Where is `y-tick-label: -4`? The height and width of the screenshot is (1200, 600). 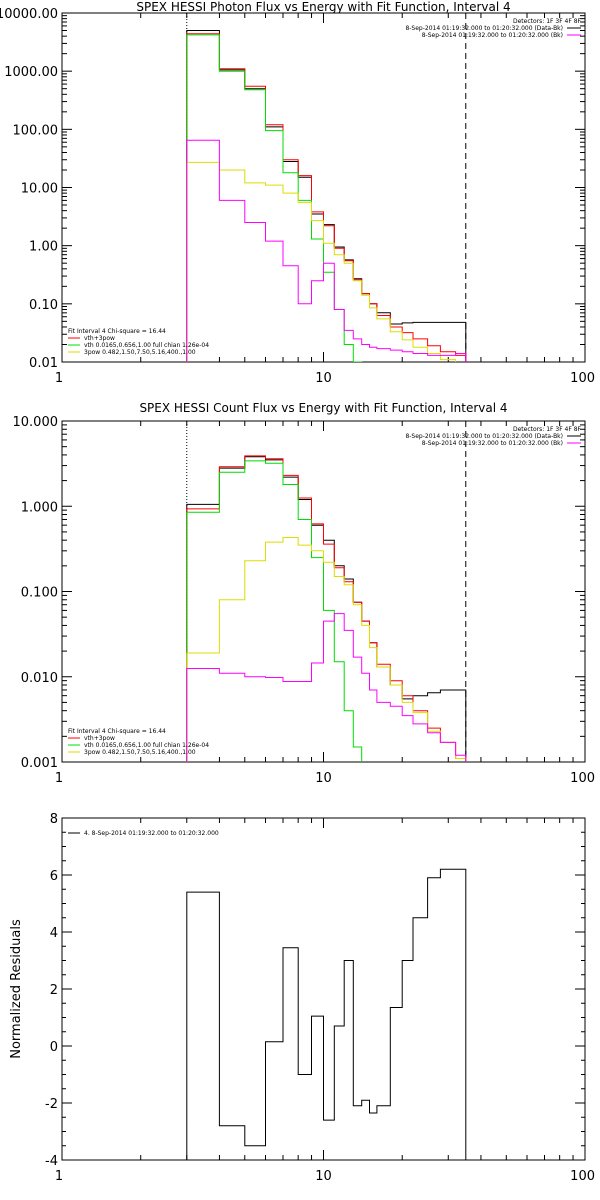
y-tick-label: -4 is located at coordinates (51, 1161).